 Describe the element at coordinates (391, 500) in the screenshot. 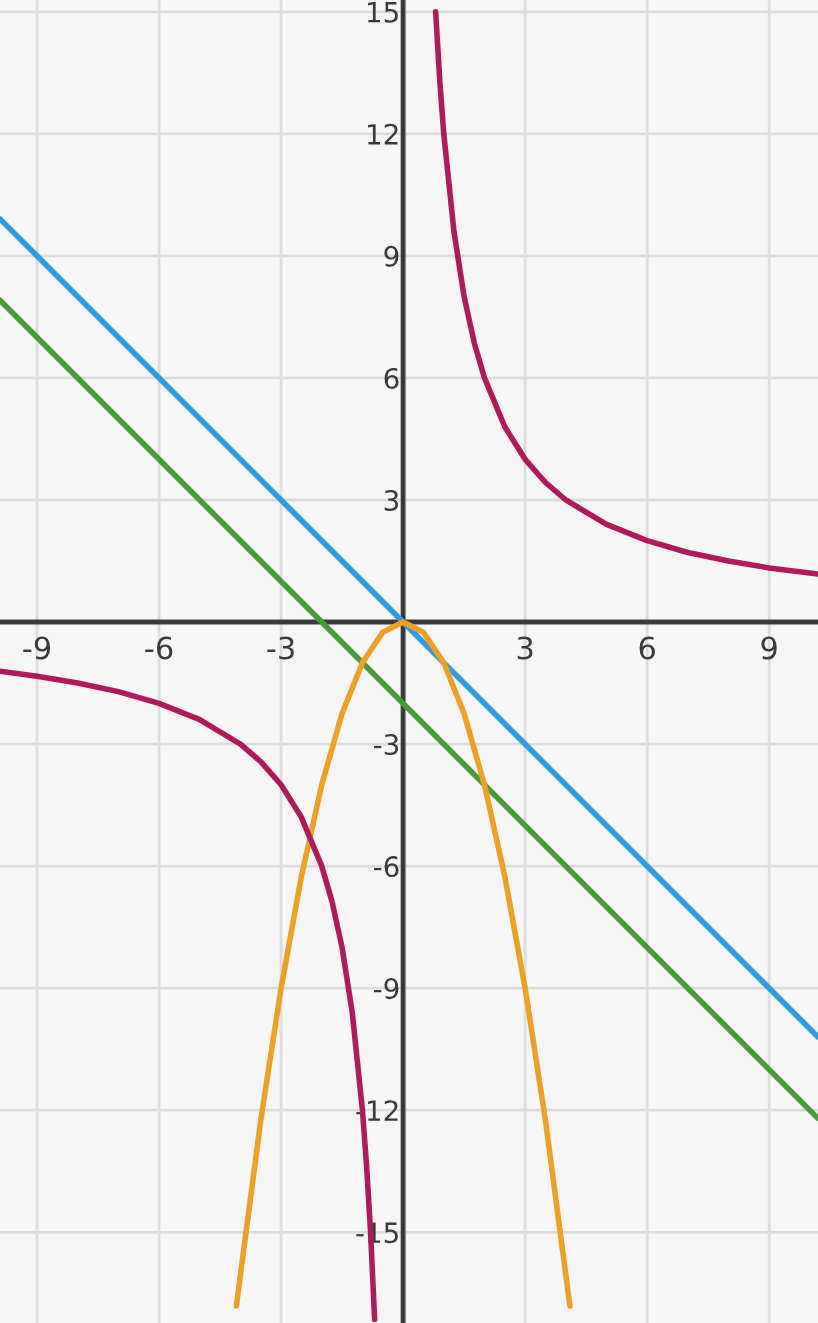

I see `y-tick-label: 3` at that location.